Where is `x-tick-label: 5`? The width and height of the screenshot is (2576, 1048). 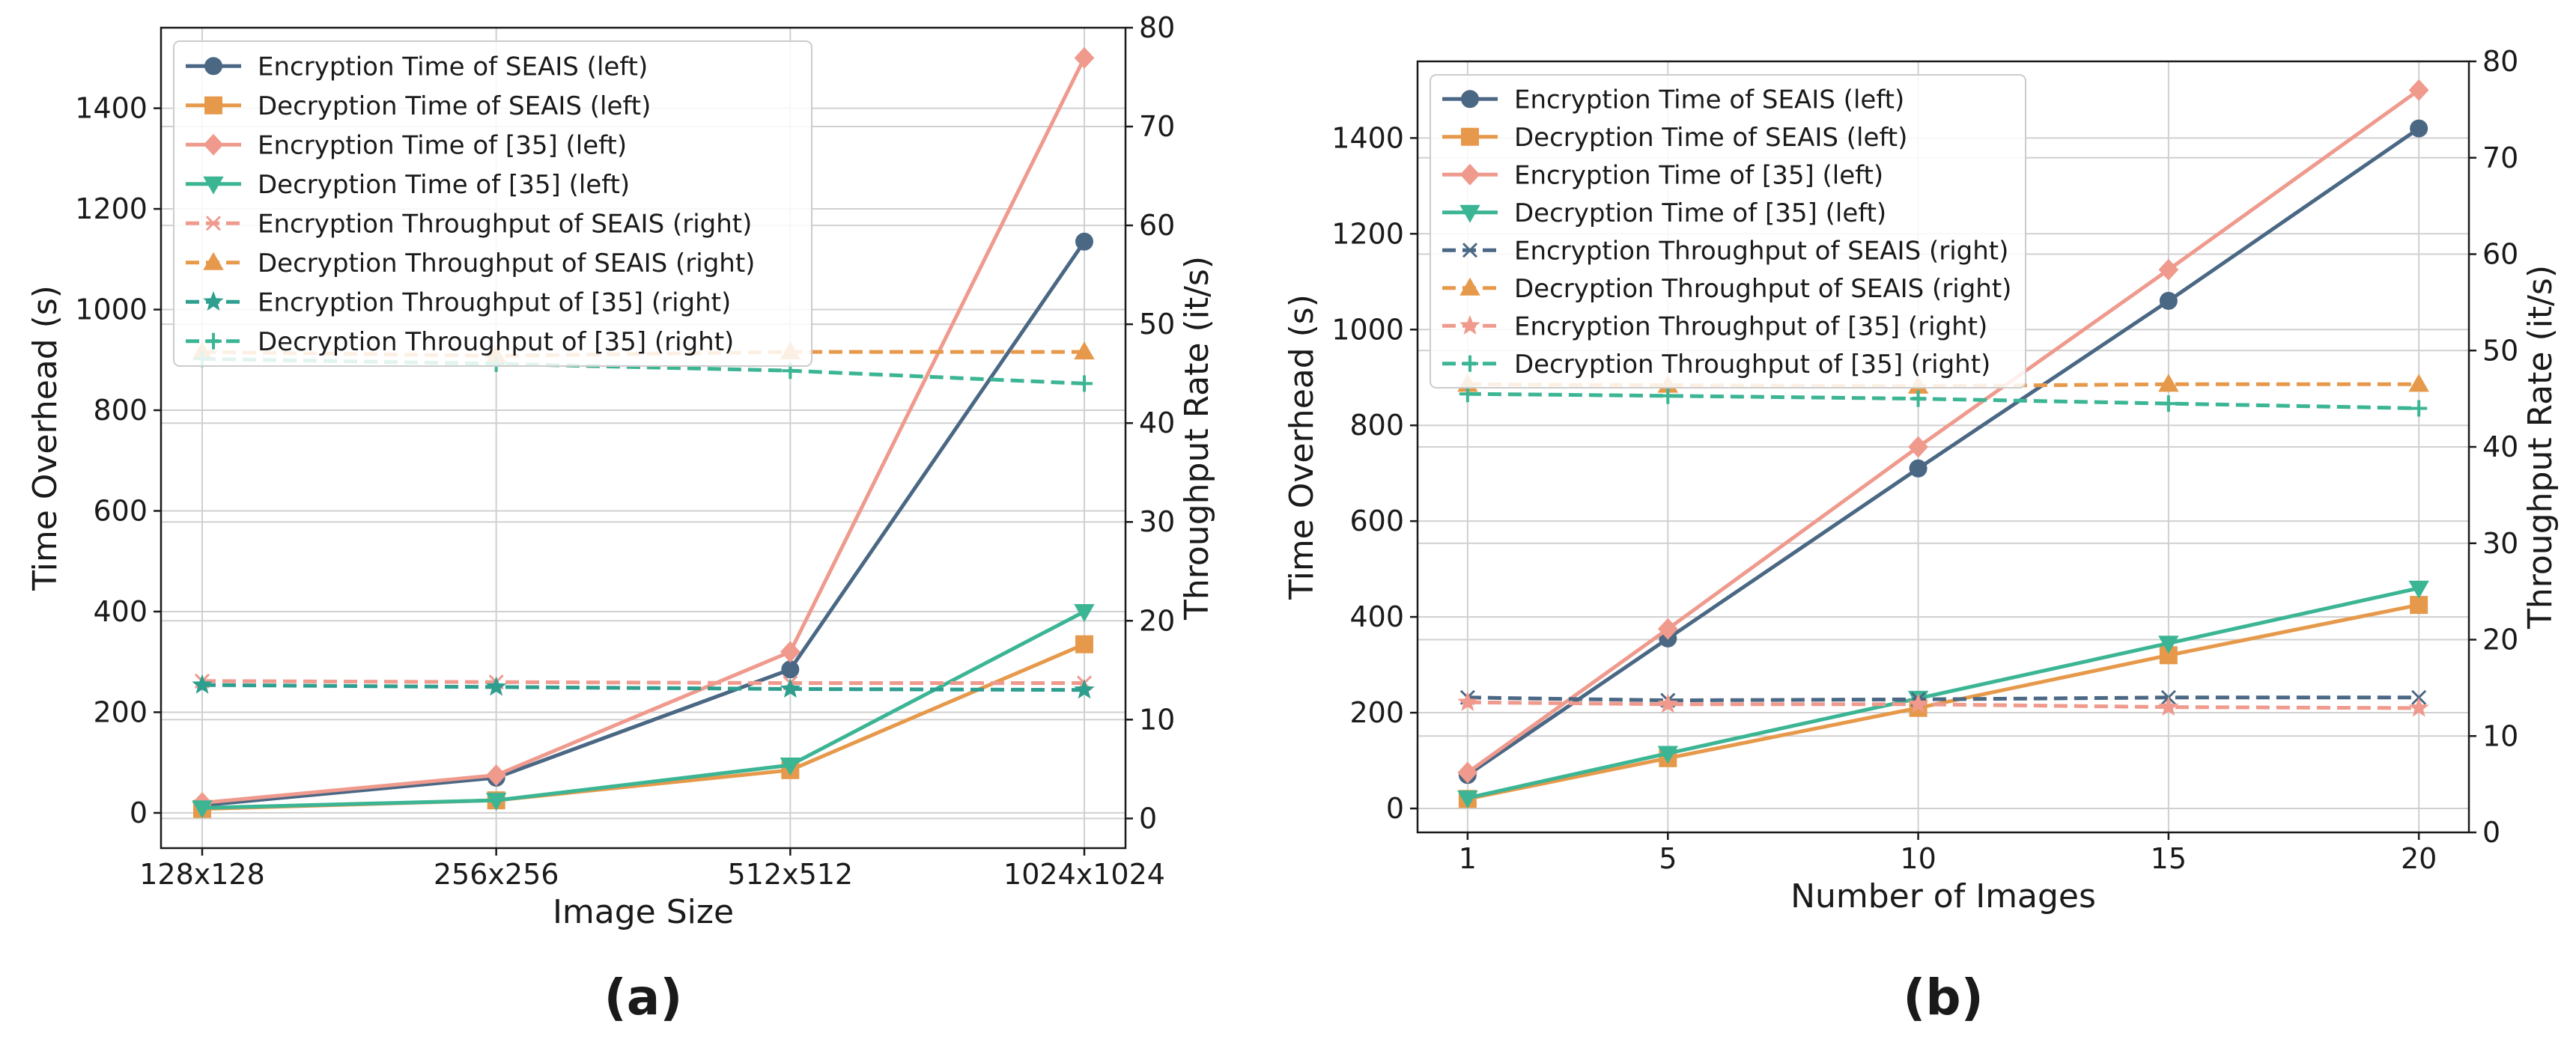
x-tick-label: 5 is located at coordinates (1668, 858).